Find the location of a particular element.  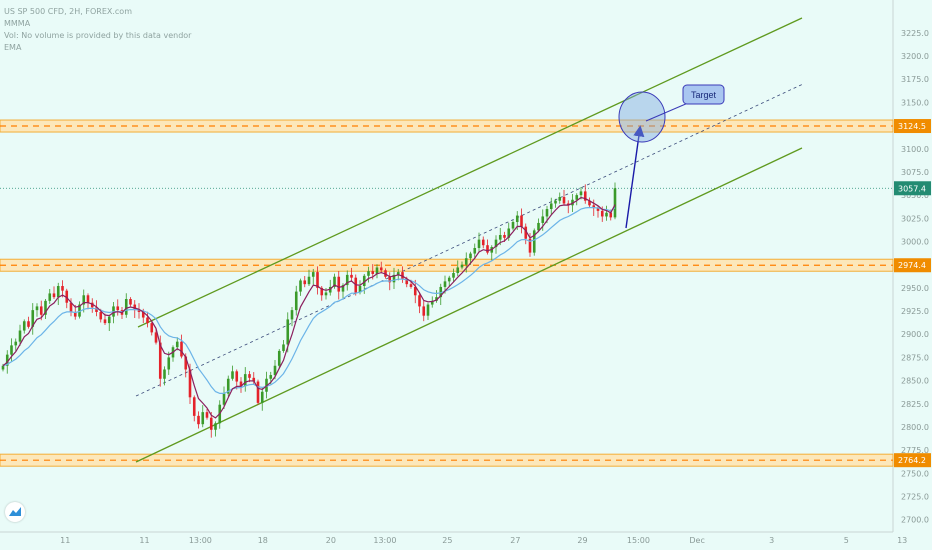

x-tick-label: 18 is located at coordinates (263, 540).